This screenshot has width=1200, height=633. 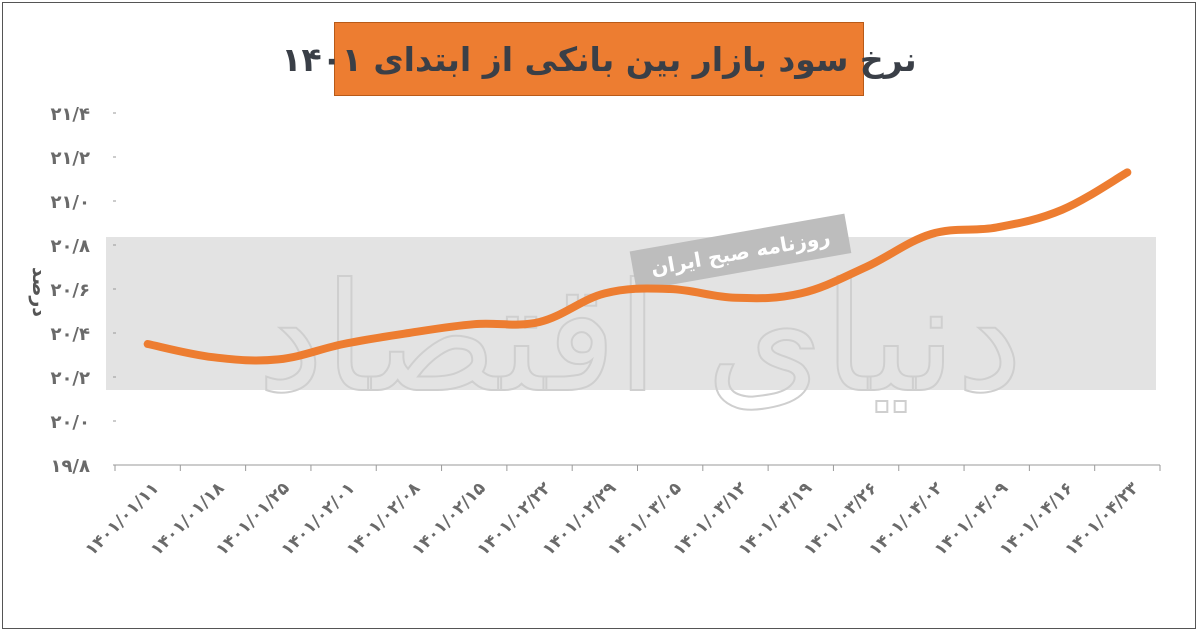 What do you see at coordinates (70, 466) in the screenshot?
I see `y-tick-label: ۱۹/۸` at bounding box center [70, 466].